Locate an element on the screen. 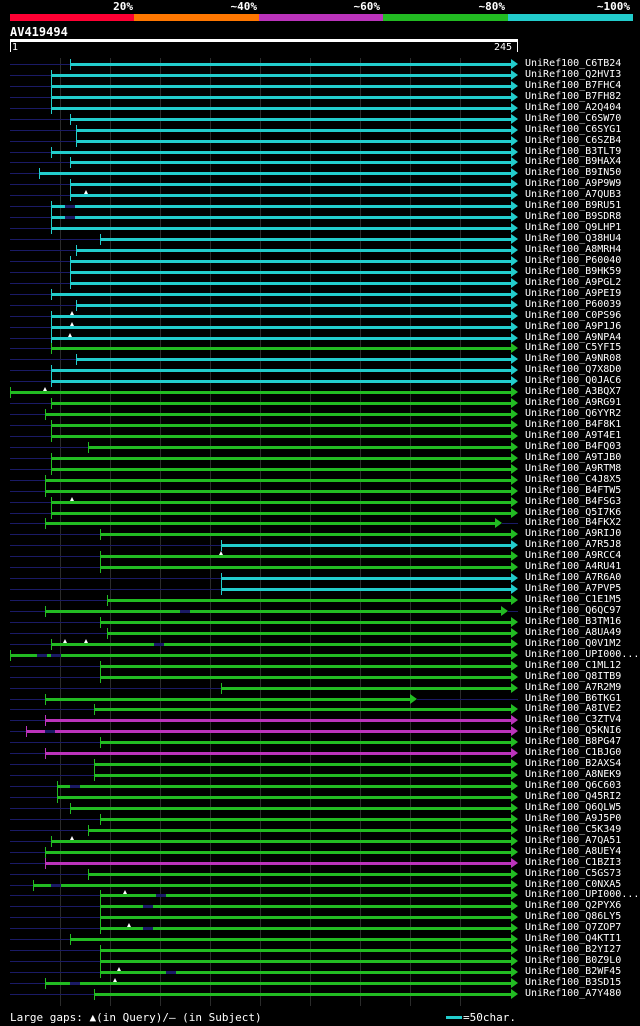  hit-label: UniRef100_Q6C603 is located at coordinates (573, 786).